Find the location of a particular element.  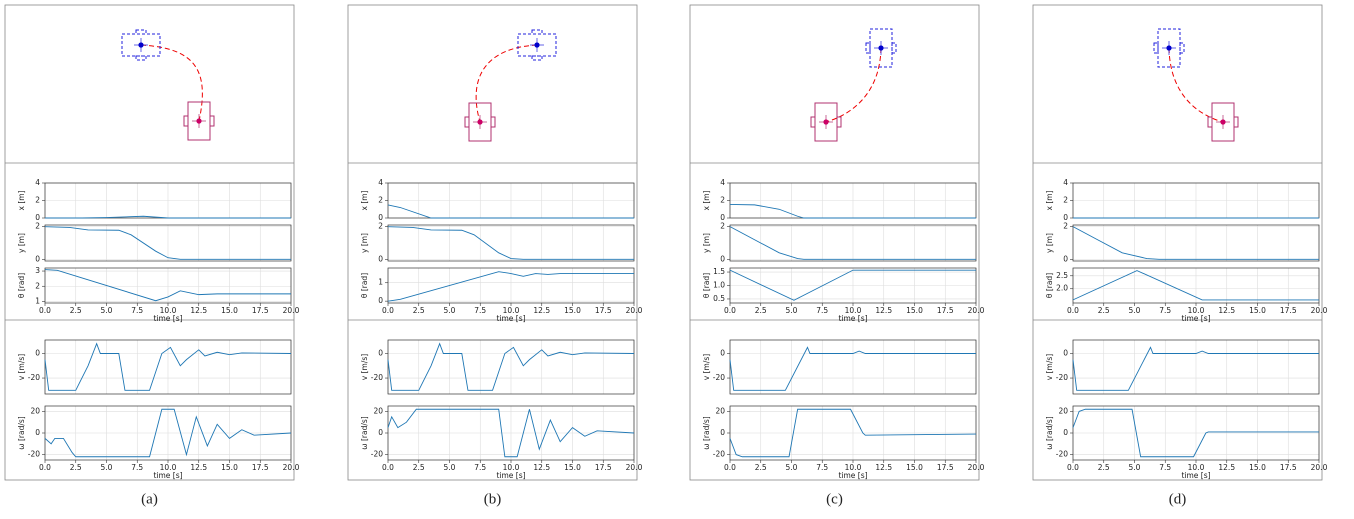

y-tick-label: 2.0 is located at coordinates (1062, 288).